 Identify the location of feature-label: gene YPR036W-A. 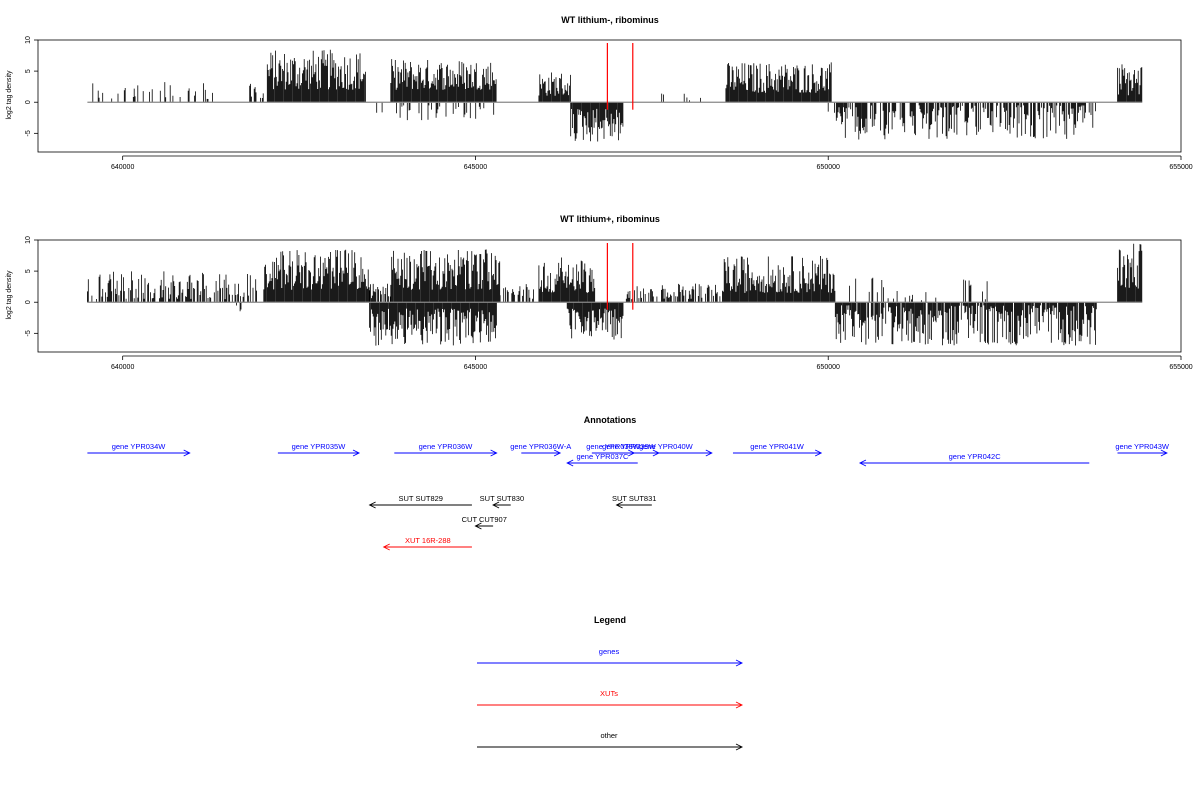
(540, 446).